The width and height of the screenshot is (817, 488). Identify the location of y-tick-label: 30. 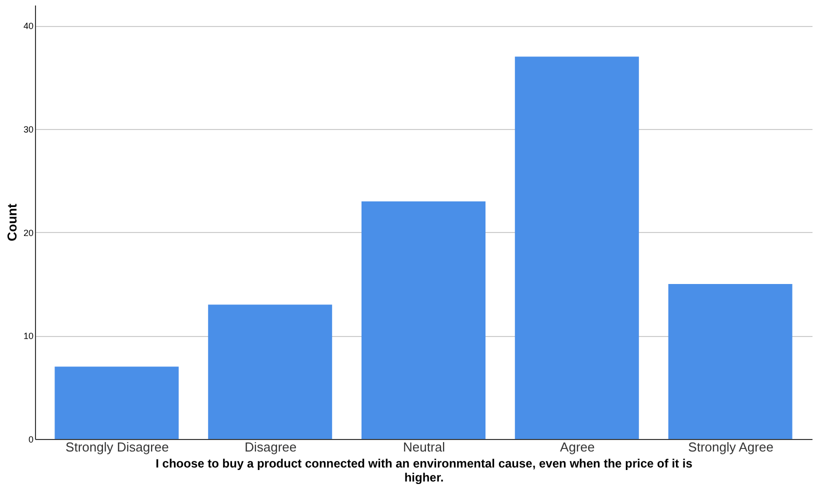
(28, 129).